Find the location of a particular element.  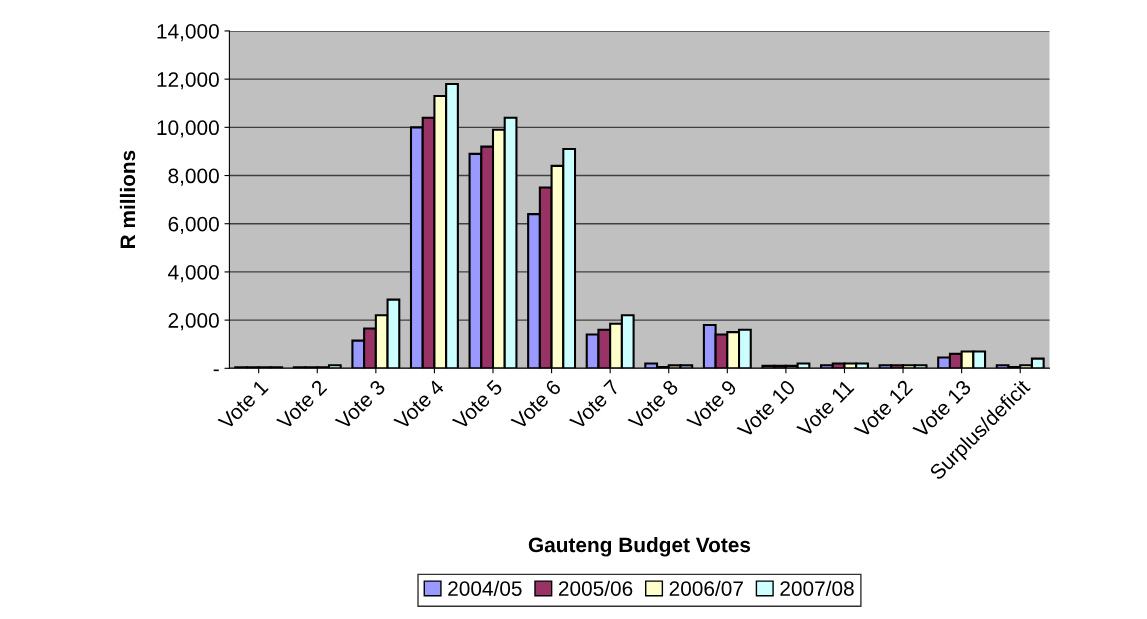

y-tick-label: - is located at coordinates (216, 370).